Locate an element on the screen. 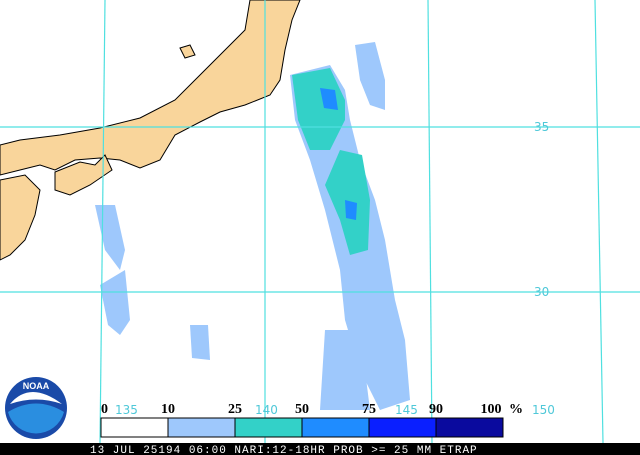 The image size is (640, 455). legend: 0 10 25 50 75 90 100% is located at coordinates (311, 420).